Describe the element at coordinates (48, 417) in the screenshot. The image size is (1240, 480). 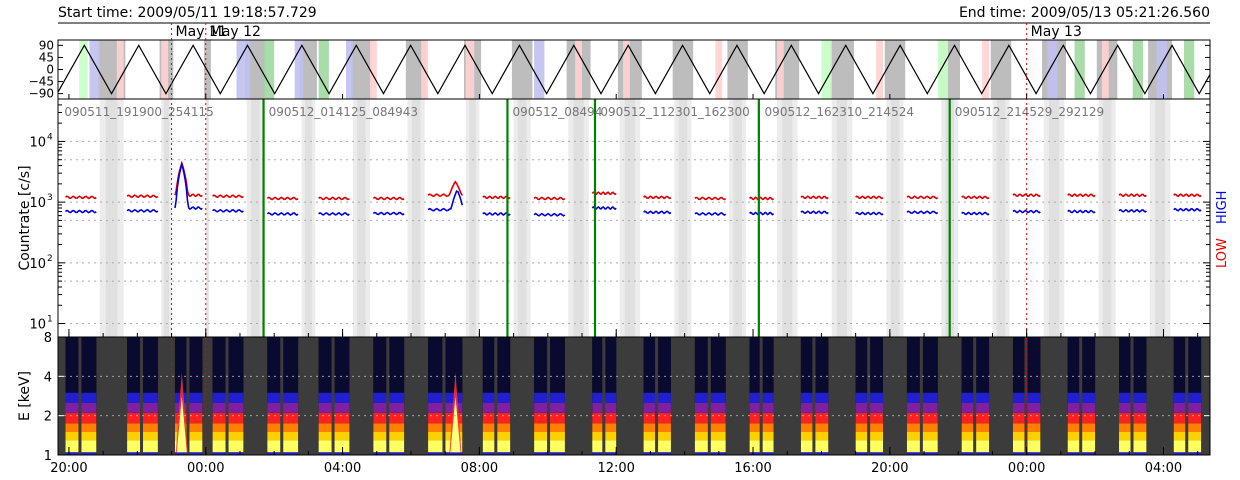
I see `spectrogram-ytick-label: 2` at that location.